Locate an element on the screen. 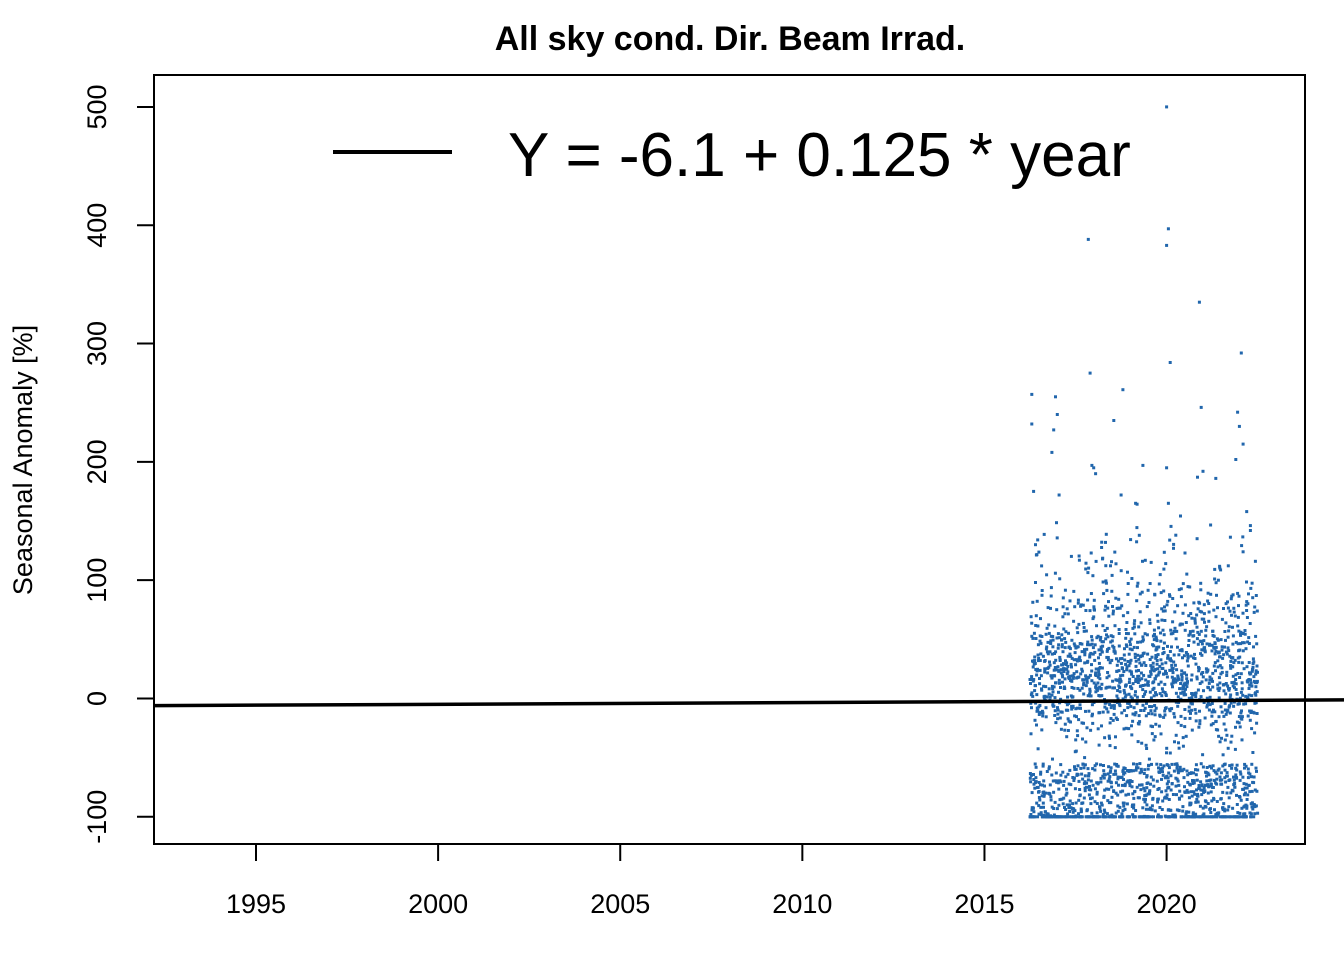 This screenshot has height=960, width=1344. trend-line is located at coordinates (748, 703).